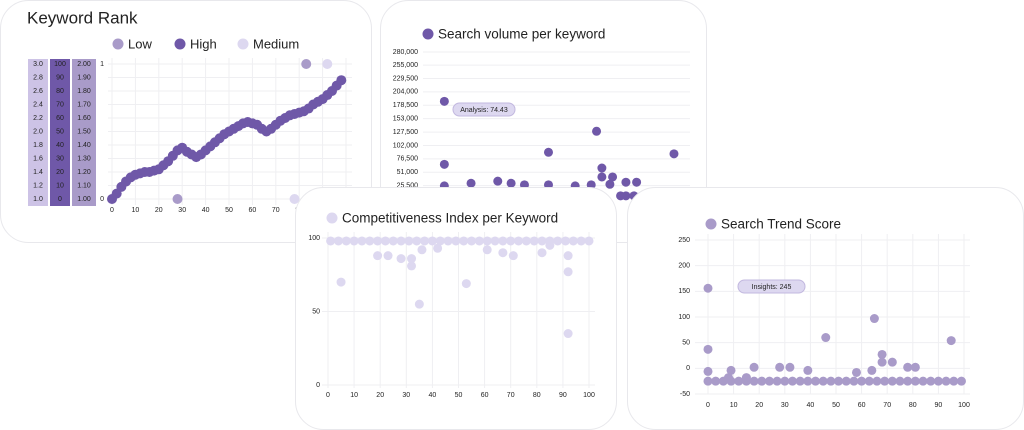 This screenshot has width=1024, height=430. What do you see at coordinates (60, 104) in the screenshot?
I see `y-tick-label: 70` at bounding box center [60, 104].